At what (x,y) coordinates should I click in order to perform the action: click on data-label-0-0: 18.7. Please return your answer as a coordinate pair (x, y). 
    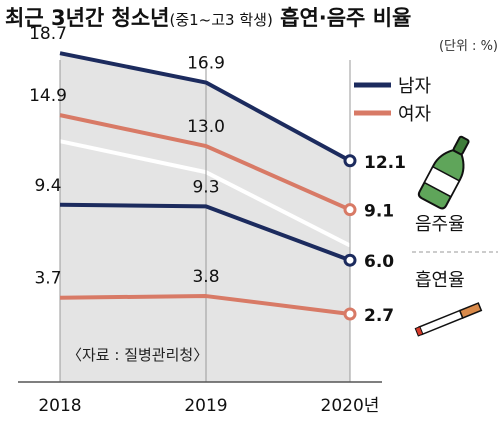
    Looking at the image, I should click on (48, 34).